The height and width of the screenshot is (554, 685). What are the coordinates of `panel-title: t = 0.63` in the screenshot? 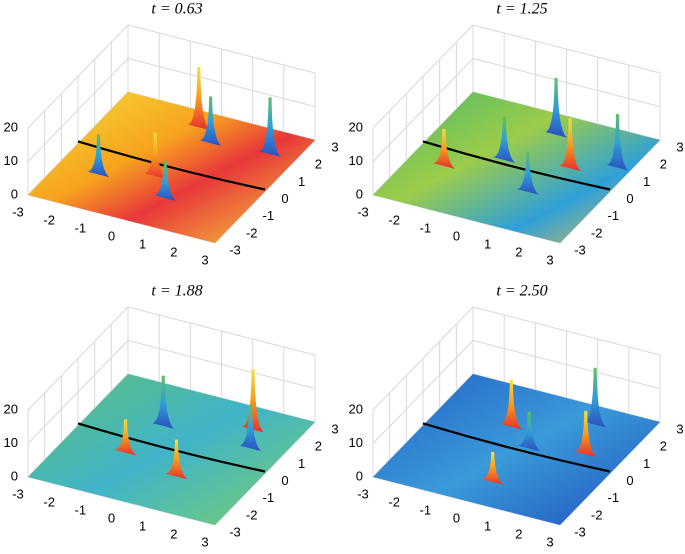 It's located at (176, 9).